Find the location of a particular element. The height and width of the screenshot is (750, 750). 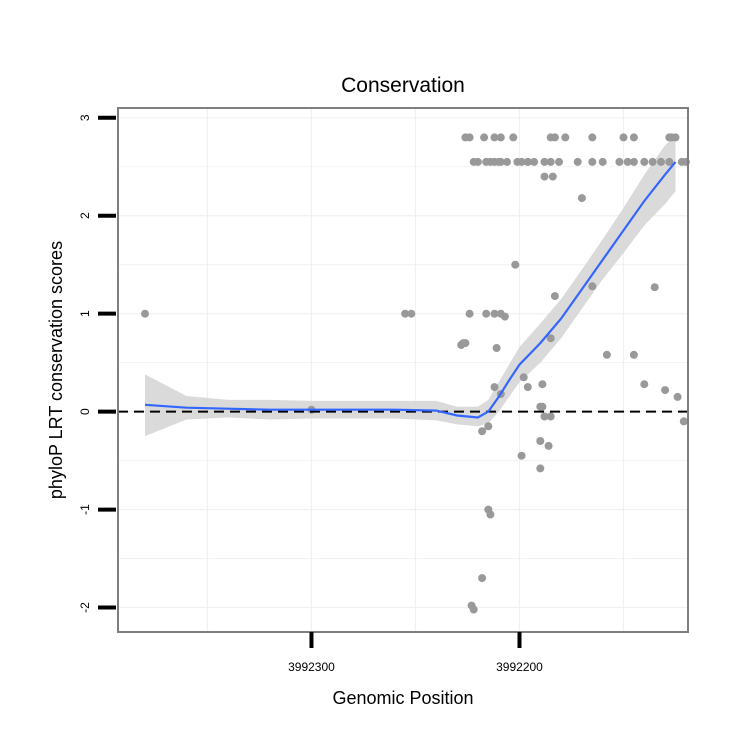

x-tick-label: 3992200 is located at coordinates (519, 667).